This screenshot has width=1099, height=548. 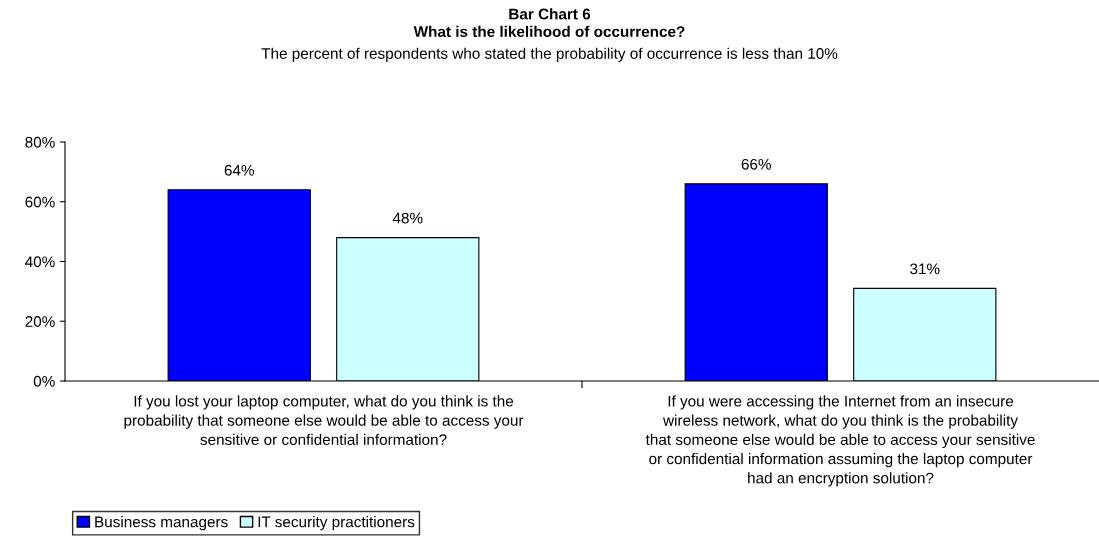 I want to click on data-label: 64%, so click(x=239, y=170).